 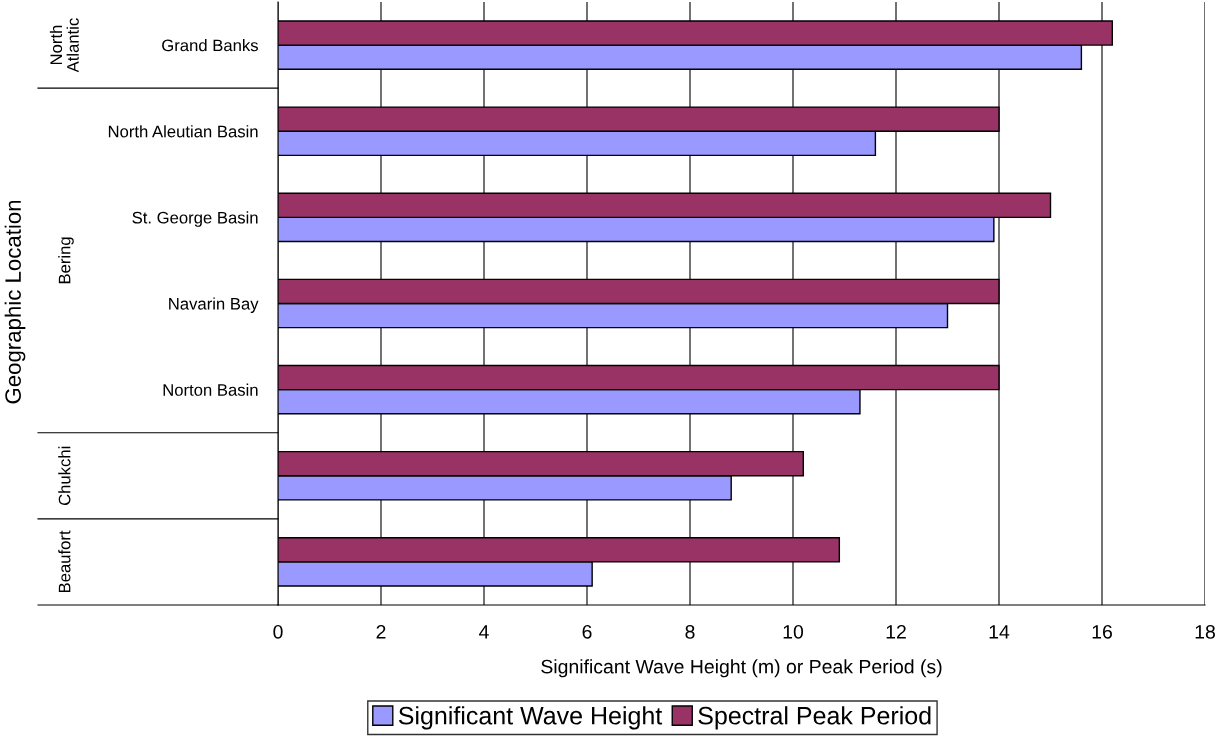 I want to click on x-tick-label: 4, so click(x=484, y=632).